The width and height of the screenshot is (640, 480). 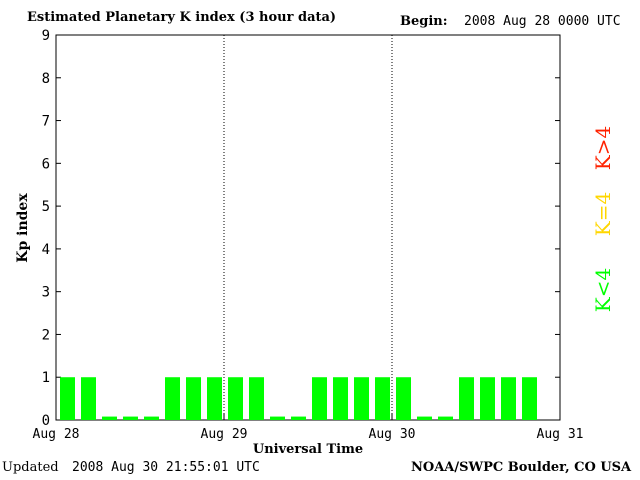 What do you see at coordinates (46, 293) in the screenshot?
I see `y-tick-label: 3` at bounding box center [46, 293].